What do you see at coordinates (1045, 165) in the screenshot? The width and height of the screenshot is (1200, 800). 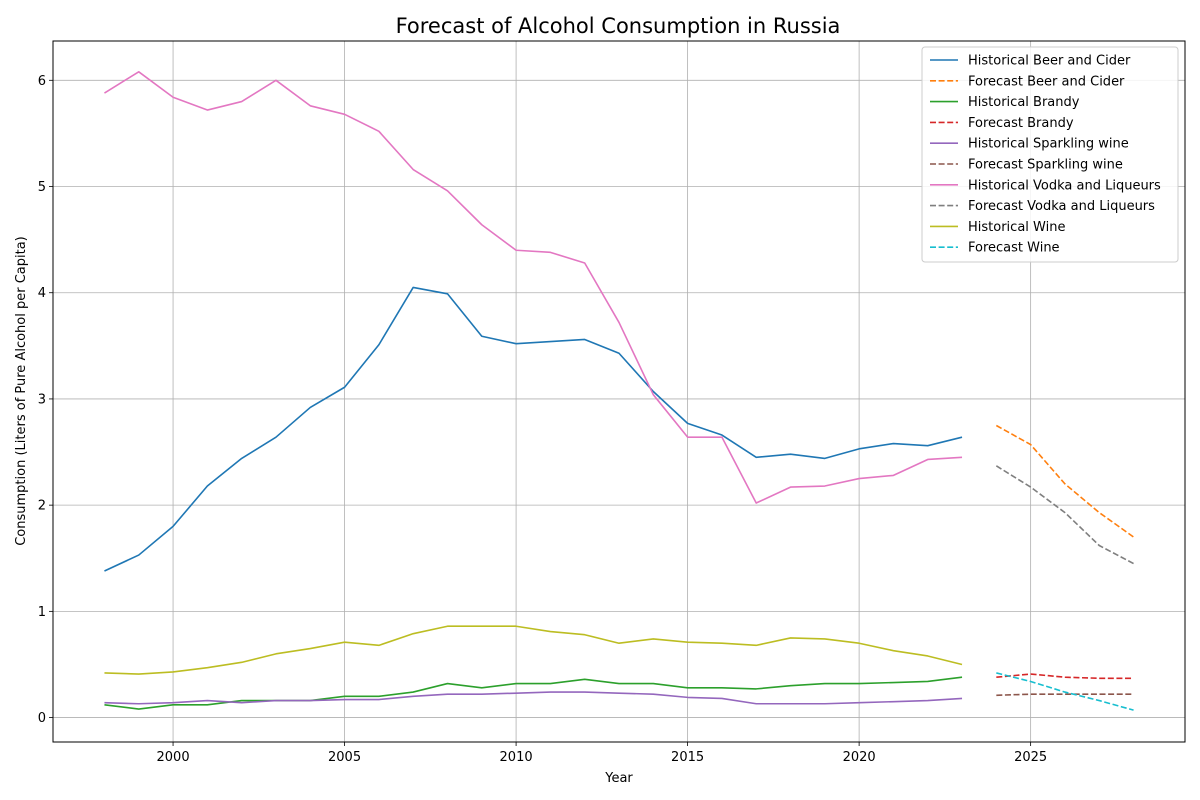 I see `legend-label: Forecast Sparkling wine` at bounding box center [1045, 165].